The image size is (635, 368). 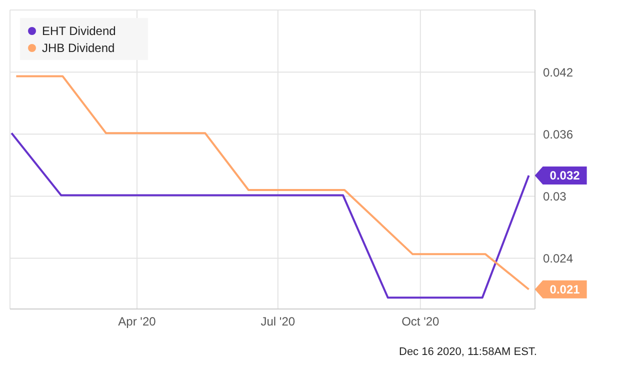 I want to click on legend-label: EHT Dividend, so click(x=79, y=31).